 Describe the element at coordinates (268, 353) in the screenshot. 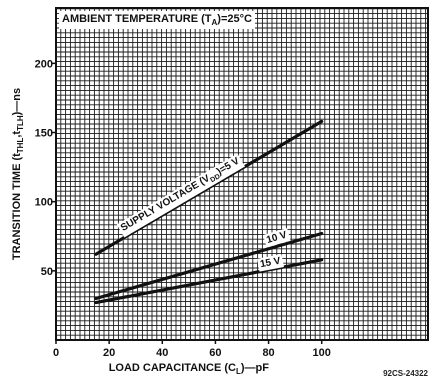

I see `x-tick-label: 80` at that location.